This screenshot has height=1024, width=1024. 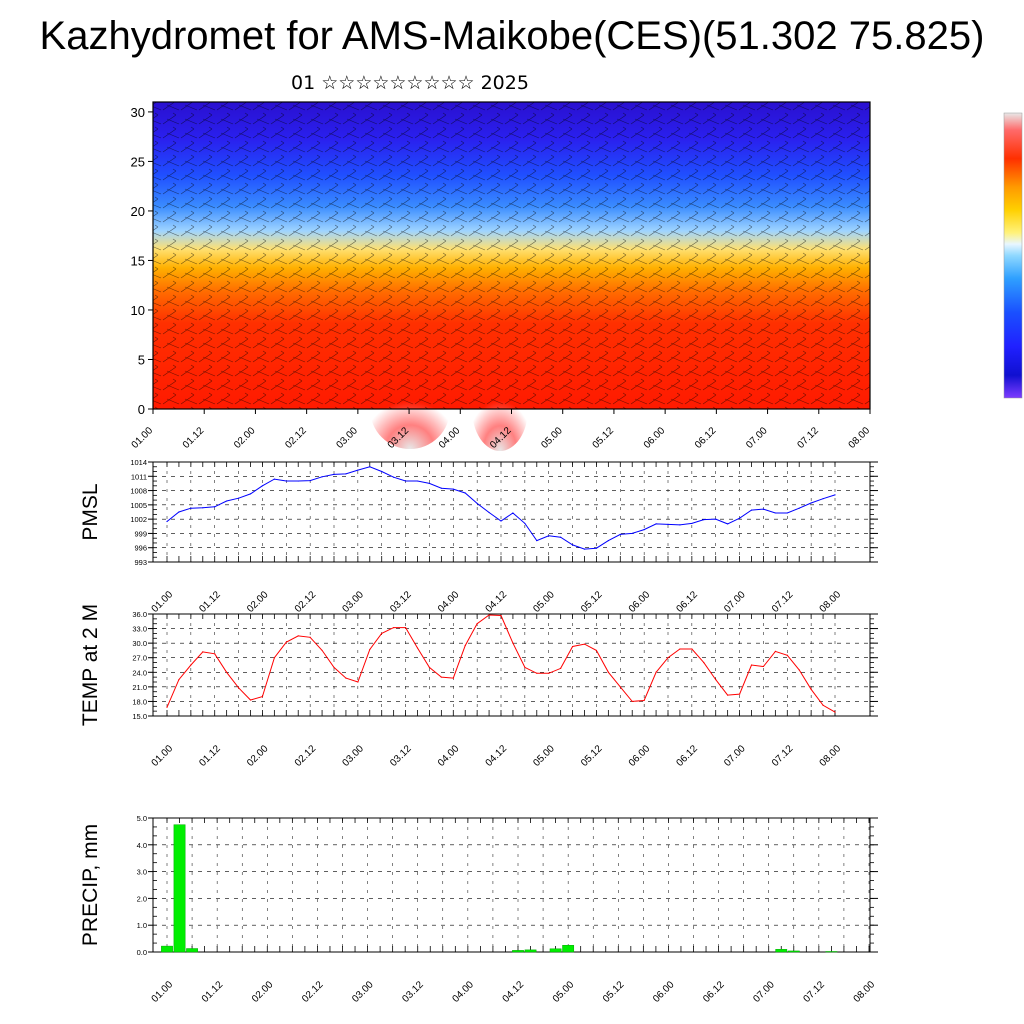 I want to click on heatmap-y-axis: 0 5 10 15 20 25 30, so click(x=142, y=261).